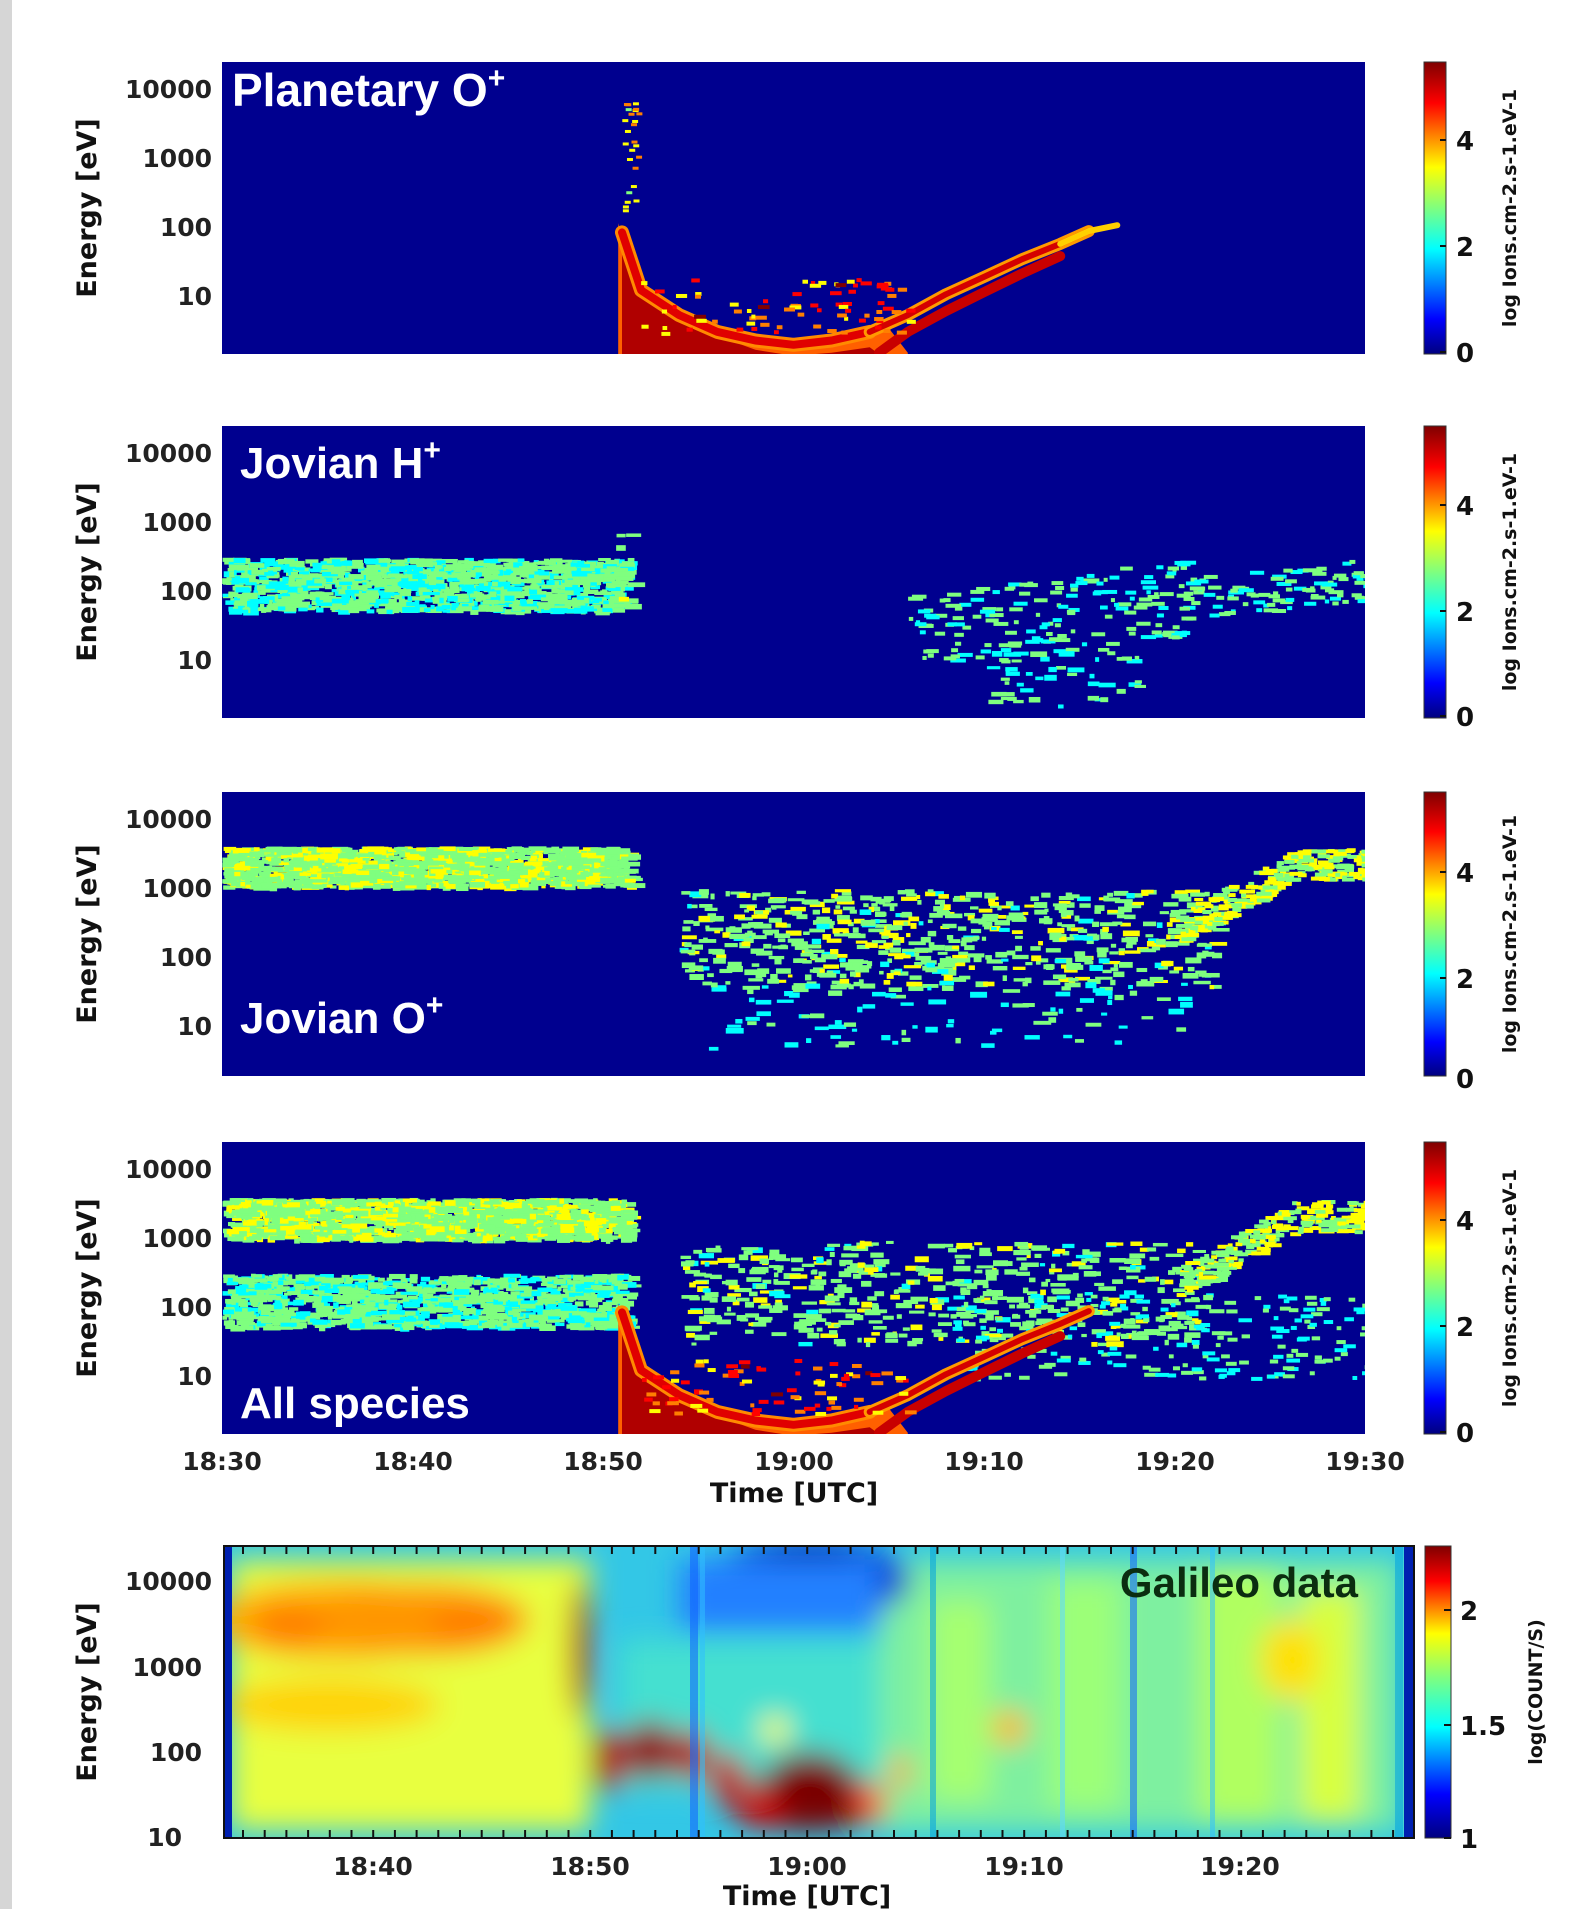  I want to click on panel-label: Jovian O+, so click(341, 1016).